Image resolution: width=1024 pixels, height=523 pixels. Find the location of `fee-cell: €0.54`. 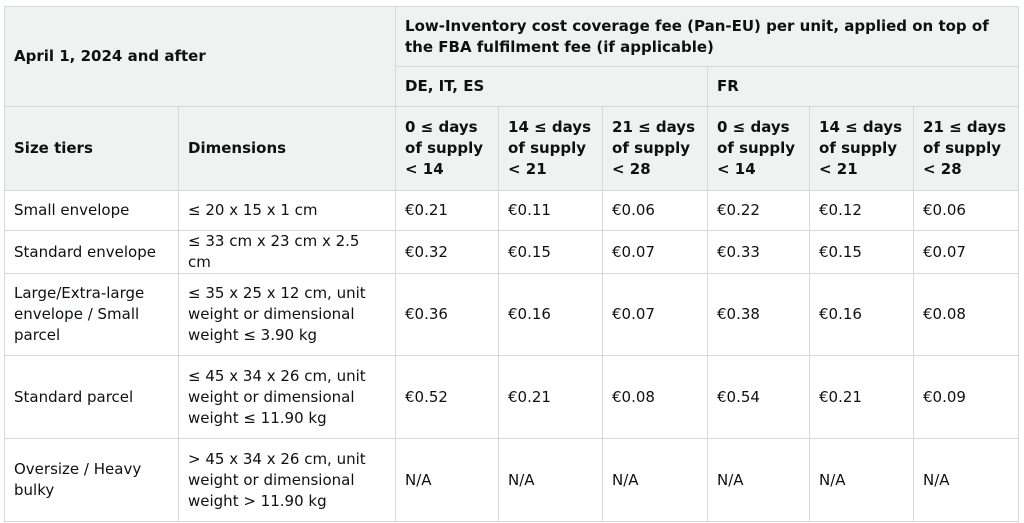

fee-cell: €0.54 is located at coordinates (759, 397).